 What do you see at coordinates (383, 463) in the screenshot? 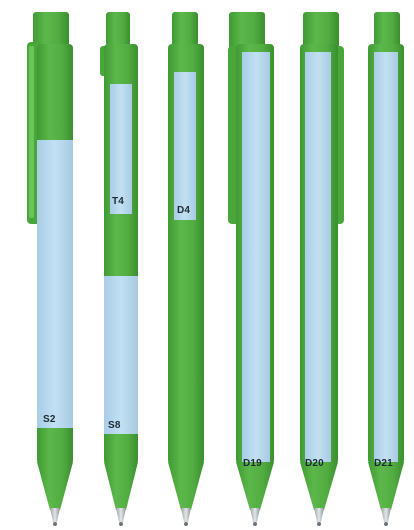
I see `pen-d21-label: D21` at bounding box center [383, 463].